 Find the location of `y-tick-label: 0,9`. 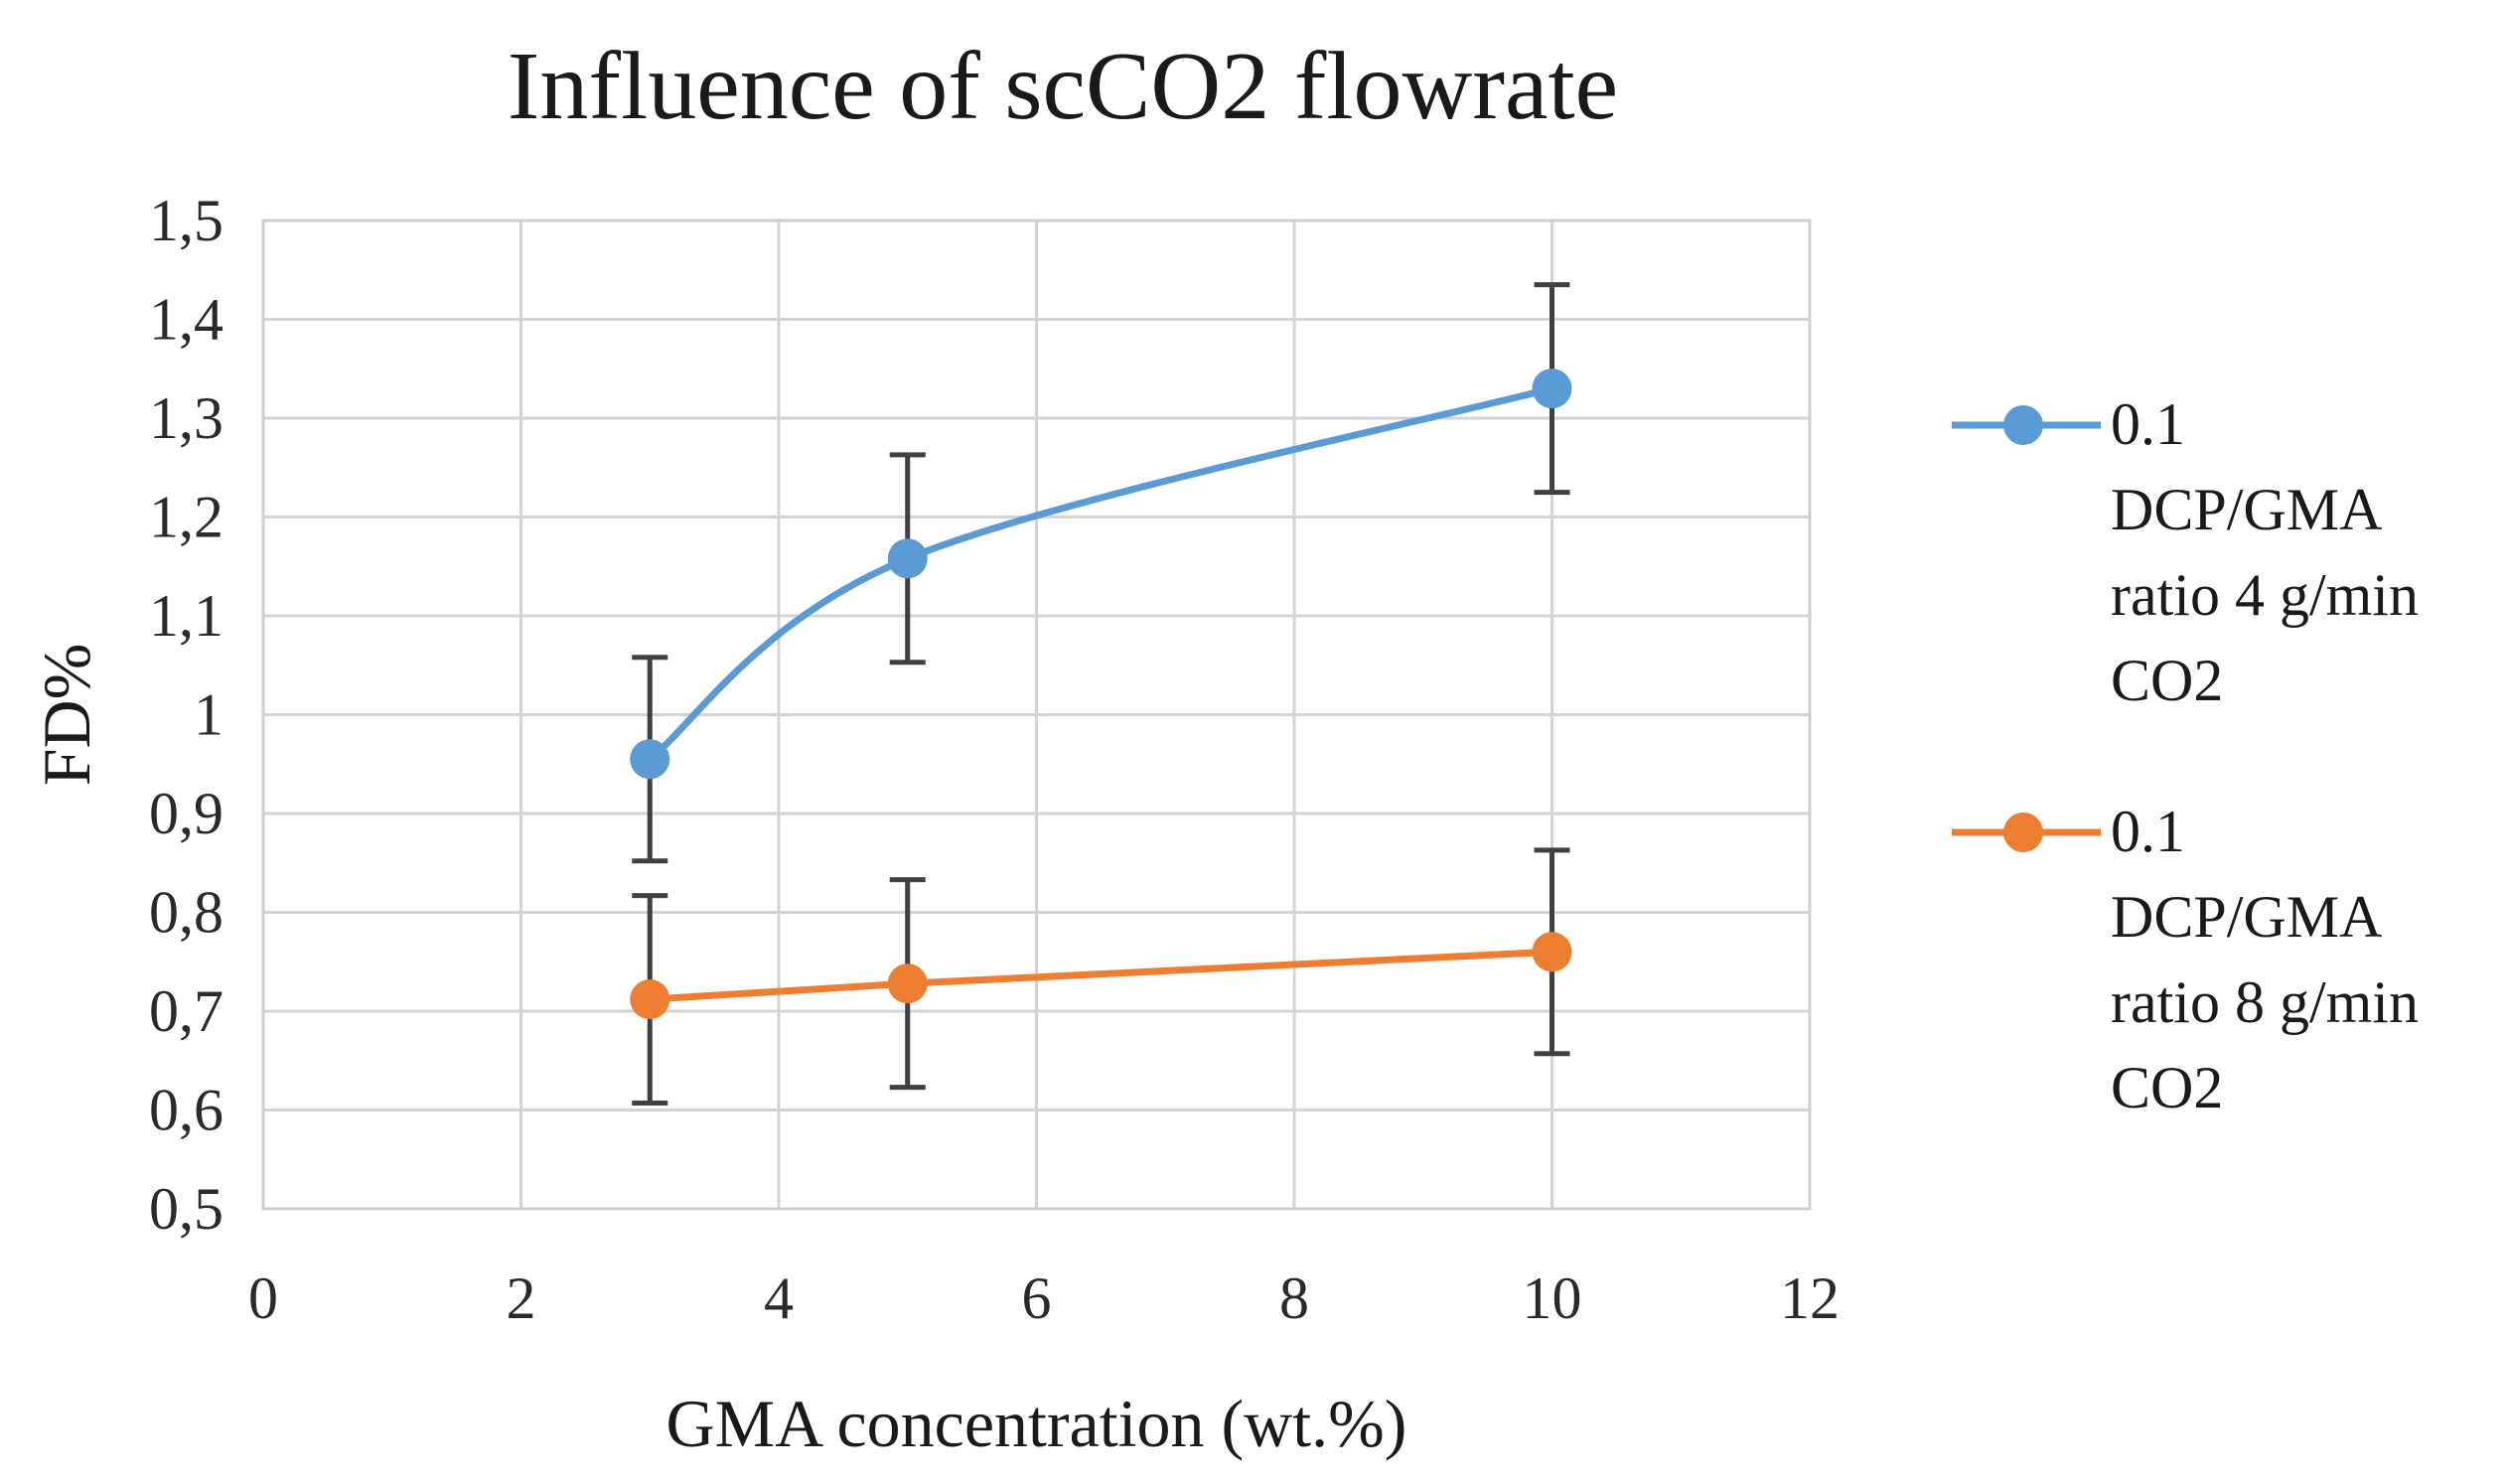

y-tick-label: 0,9 is located at coordinates (186, 813).